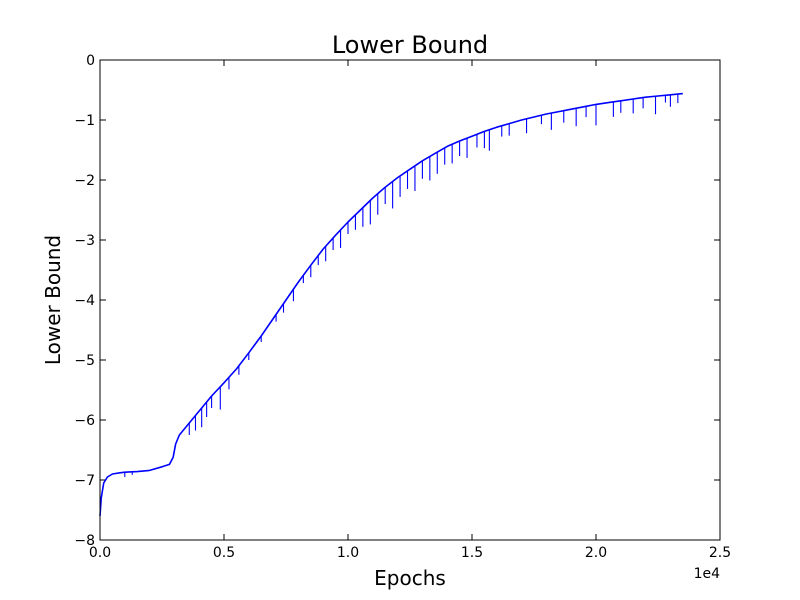 The image size is (800, 600). What do you see at coordinates (224, 553) in the screenshot?
I see `x-tick-label: 0.5` at bounding box center [224, 553].